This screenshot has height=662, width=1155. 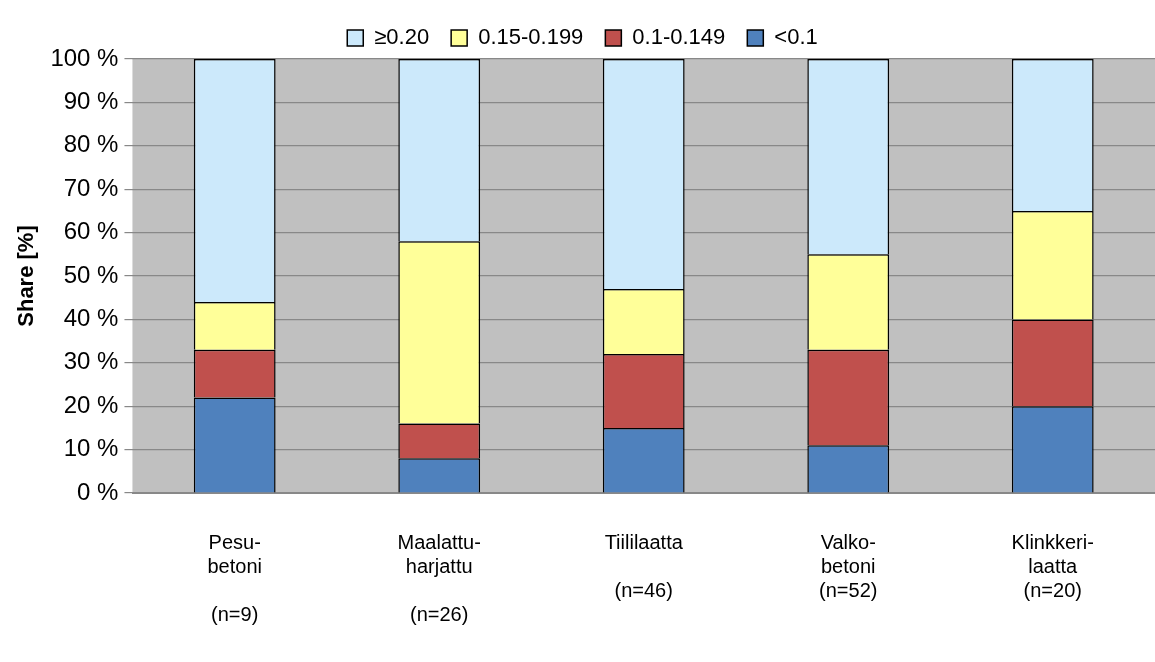 I want to click on category-label: Pesu- betoni (n=9), so click(x=234, y=577).